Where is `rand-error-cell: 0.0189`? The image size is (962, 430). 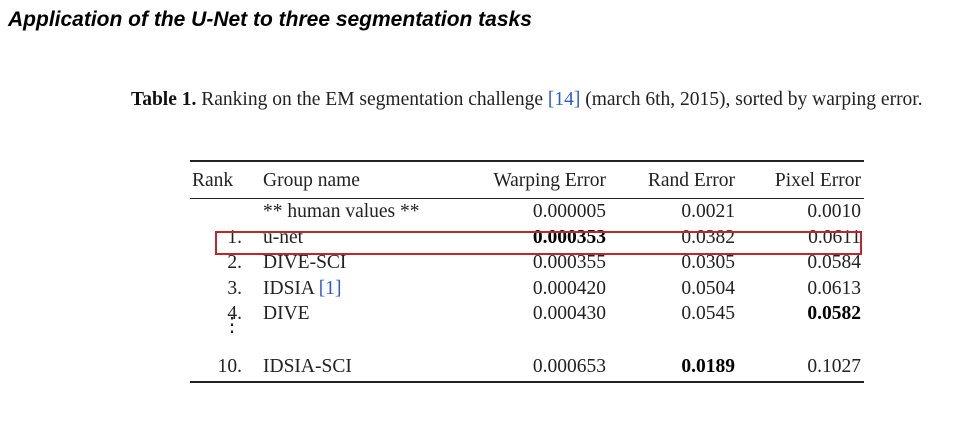 rand-error-cell: 0.0189 is located at coordinates (708, 366).